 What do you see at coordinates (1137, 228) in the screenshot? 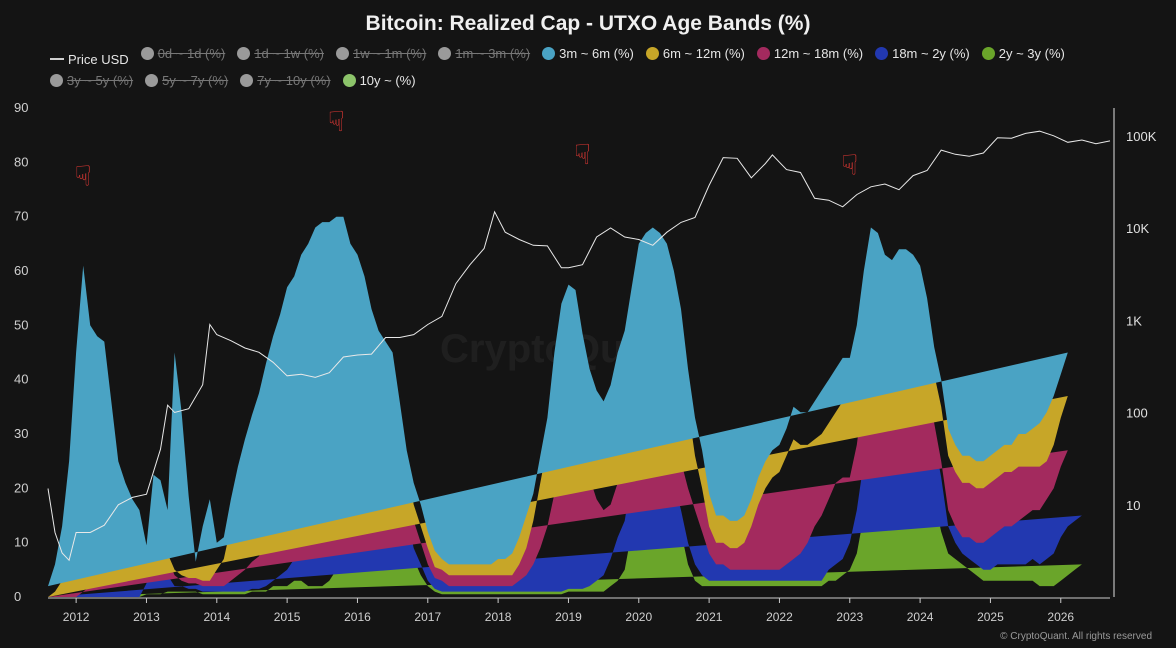
I see `y2-tick-label-3: 10K` at bounding box center [1137, 228].